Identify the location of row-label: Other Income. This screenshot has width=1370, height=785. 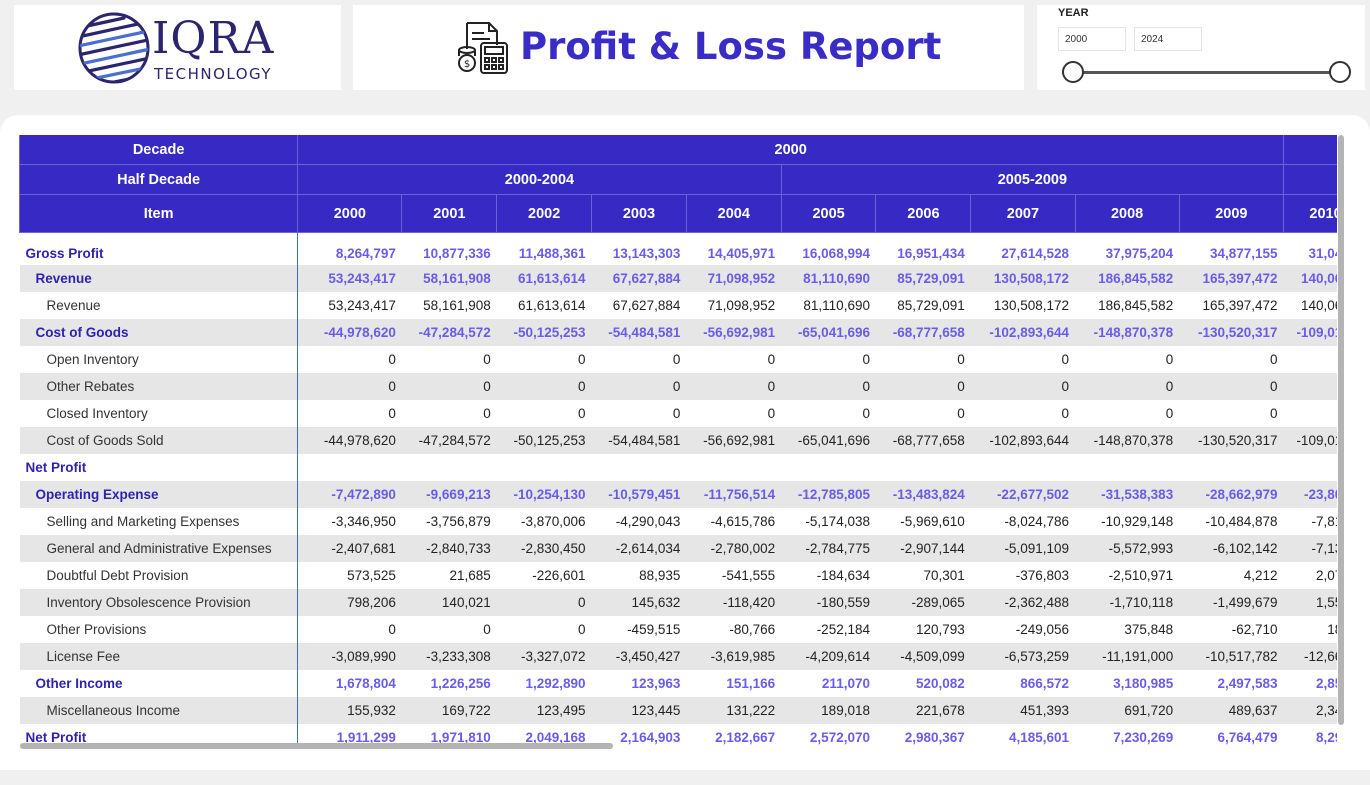
(159, 683).